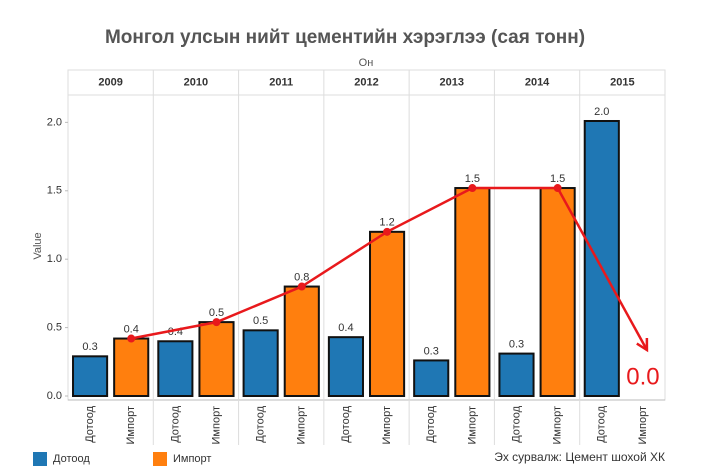 The width and height of the screenshot is (712, 476). What do you see at coordinates (54, 327) in the screenshot?
I see `y-tick-label: 0.5` at bounding box center [54, 327].